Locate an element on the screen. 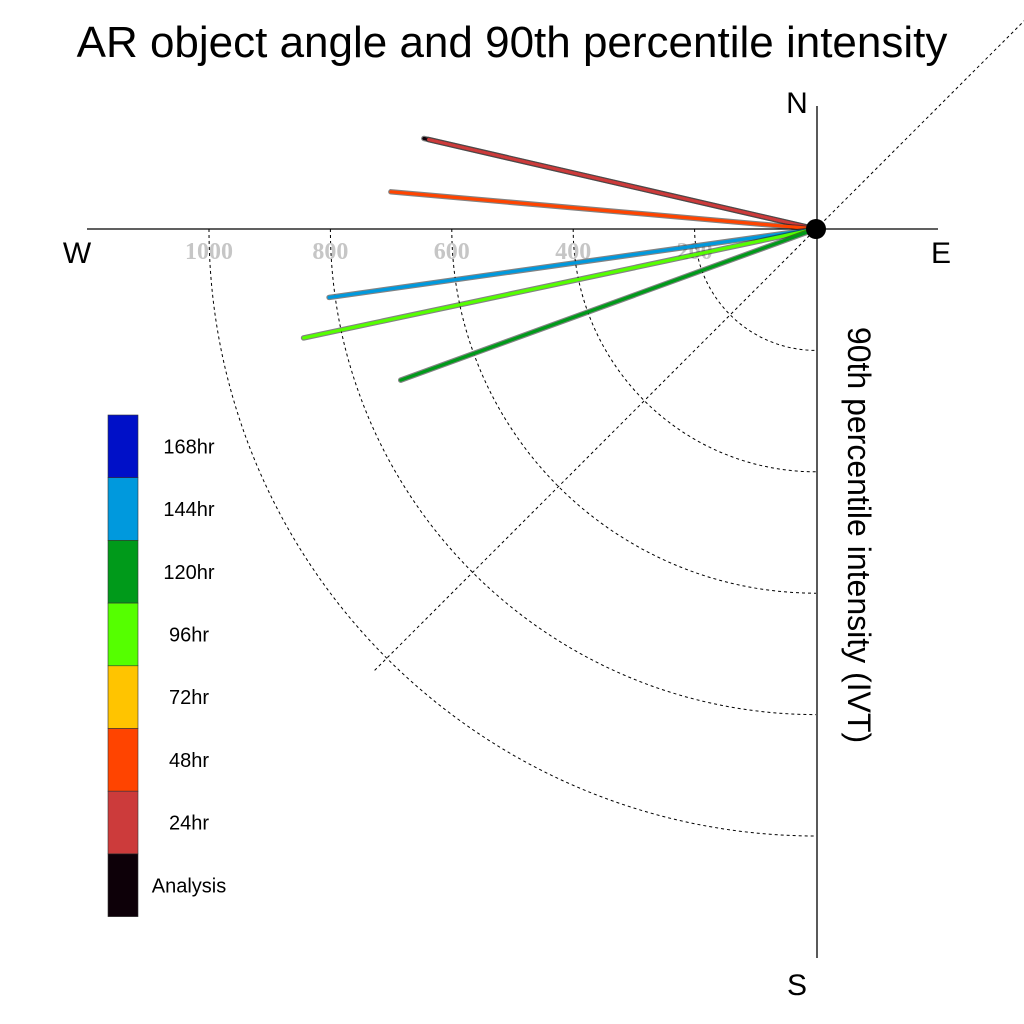 The image size is (1024, 1024). series-line-120hr is located at coordinates (608, 304).